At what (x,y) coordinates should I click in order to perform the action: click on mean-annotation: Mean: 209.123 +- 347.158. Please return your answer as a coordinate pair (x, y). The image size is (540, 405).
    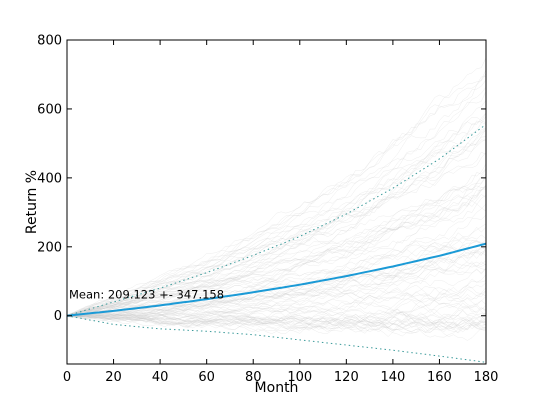
    Looking at the image, I should click on (146, 295).